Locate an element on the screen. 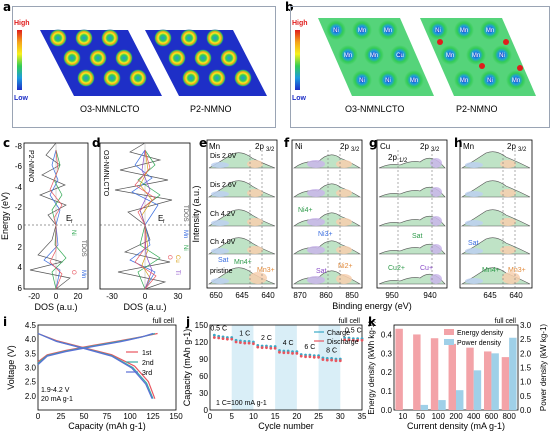 The image size is (554, 442). dos-c-xlabel: DOS (a.u.) is located at coordinates (55, 307).